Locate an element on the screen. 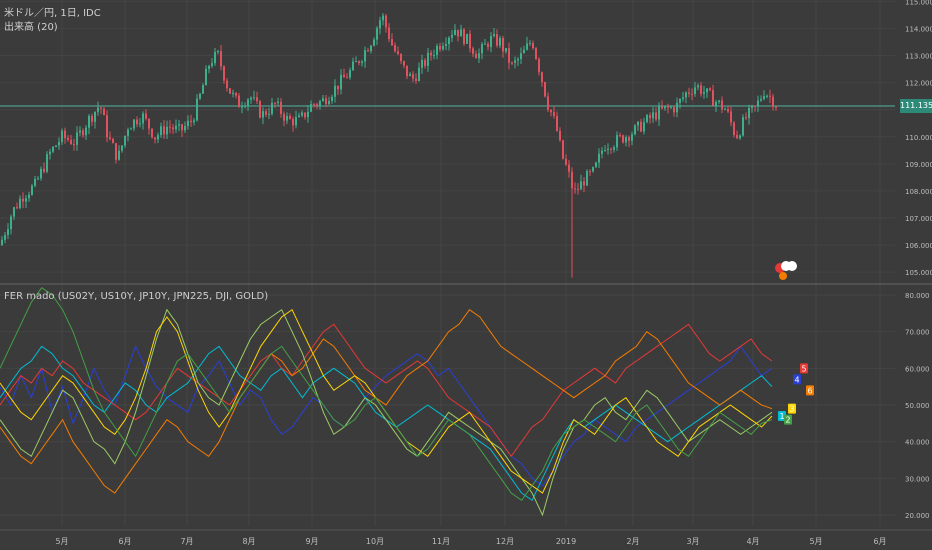  x-tick-label: 3月 is located at coordinates (692, 541).